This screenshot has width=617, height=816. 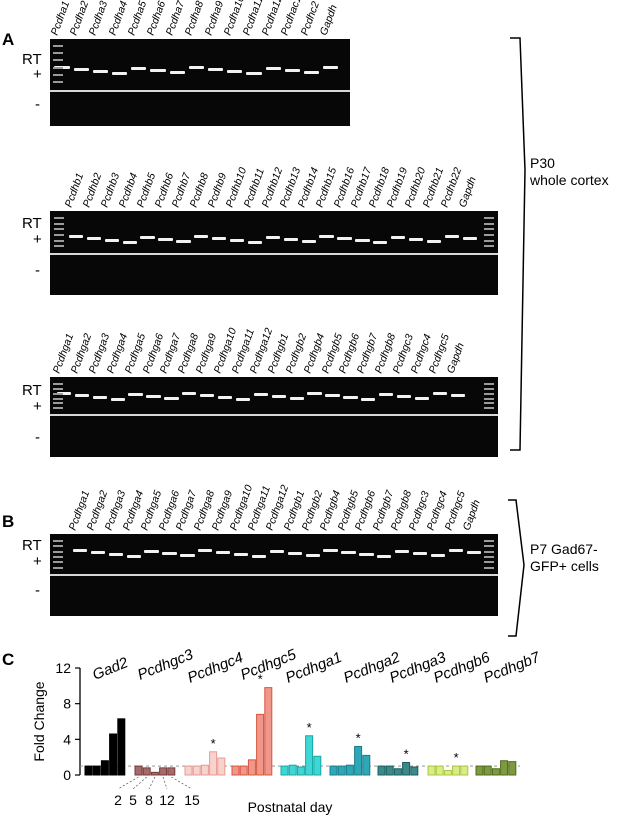 I want to click on x-tick-label: 5, so click(x=133, y=800).